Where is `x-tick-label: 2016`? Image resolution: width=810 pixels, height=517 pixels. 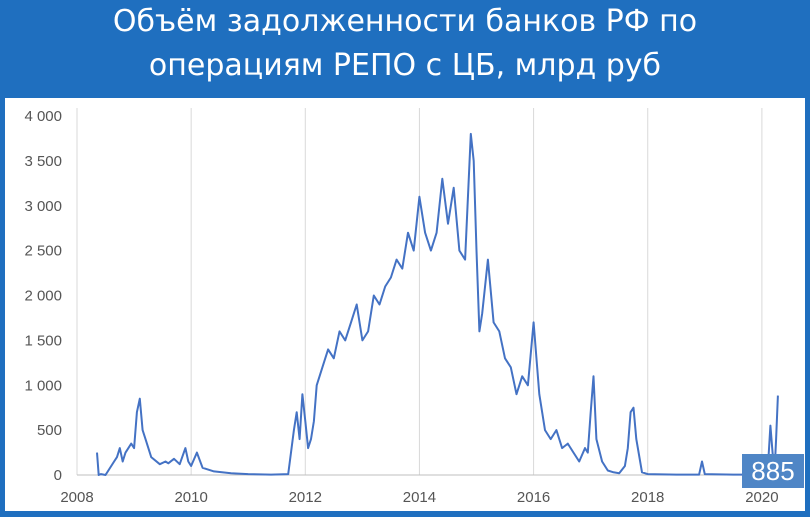
x-tick-label: 2016 is located at coordinates (533, 497).